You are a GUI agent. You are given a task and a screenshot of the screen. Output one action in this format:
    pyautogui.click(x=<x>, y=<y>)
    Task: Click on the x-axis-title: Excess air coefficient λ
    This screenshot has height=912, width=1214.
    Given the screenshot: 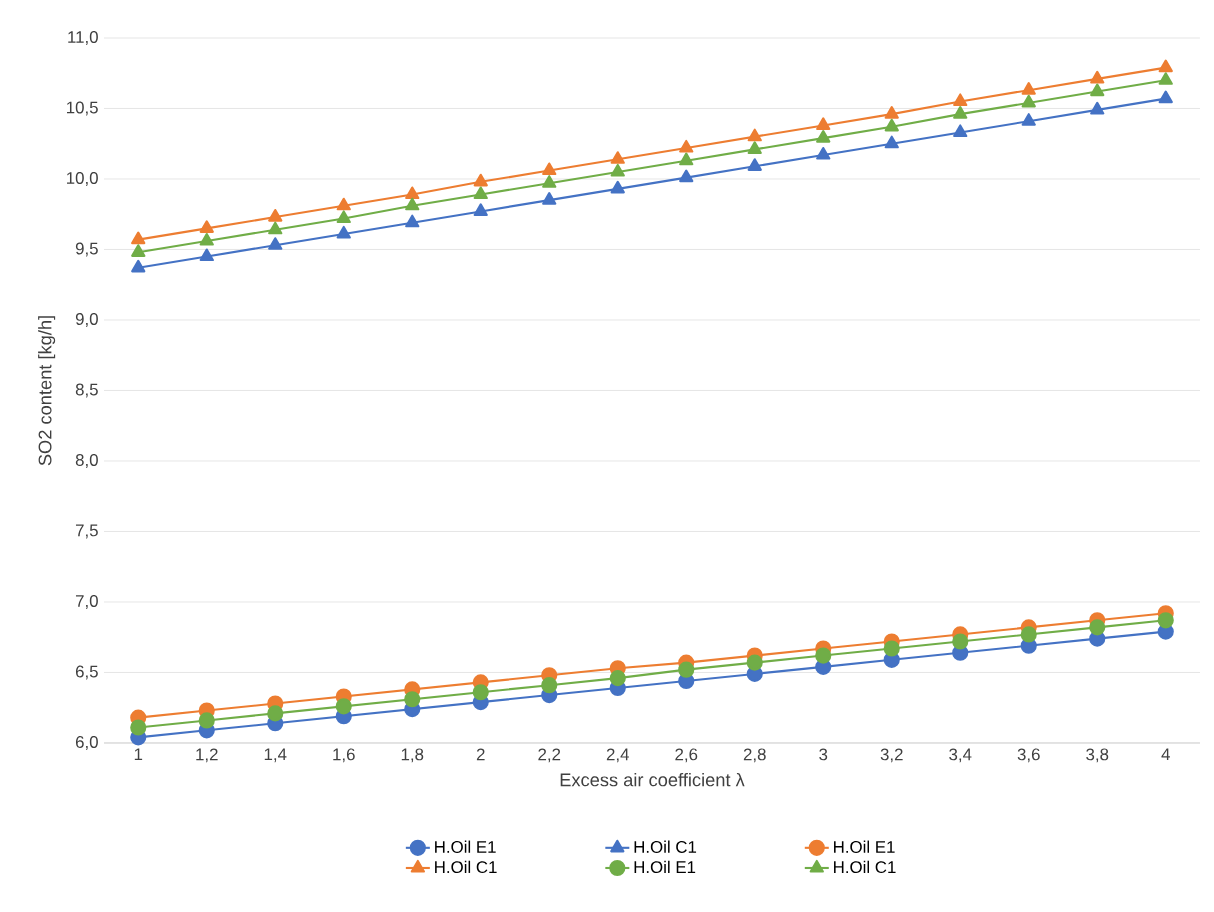 What is the action you would take?
    pyautogui.click(x=652, y=779)
    